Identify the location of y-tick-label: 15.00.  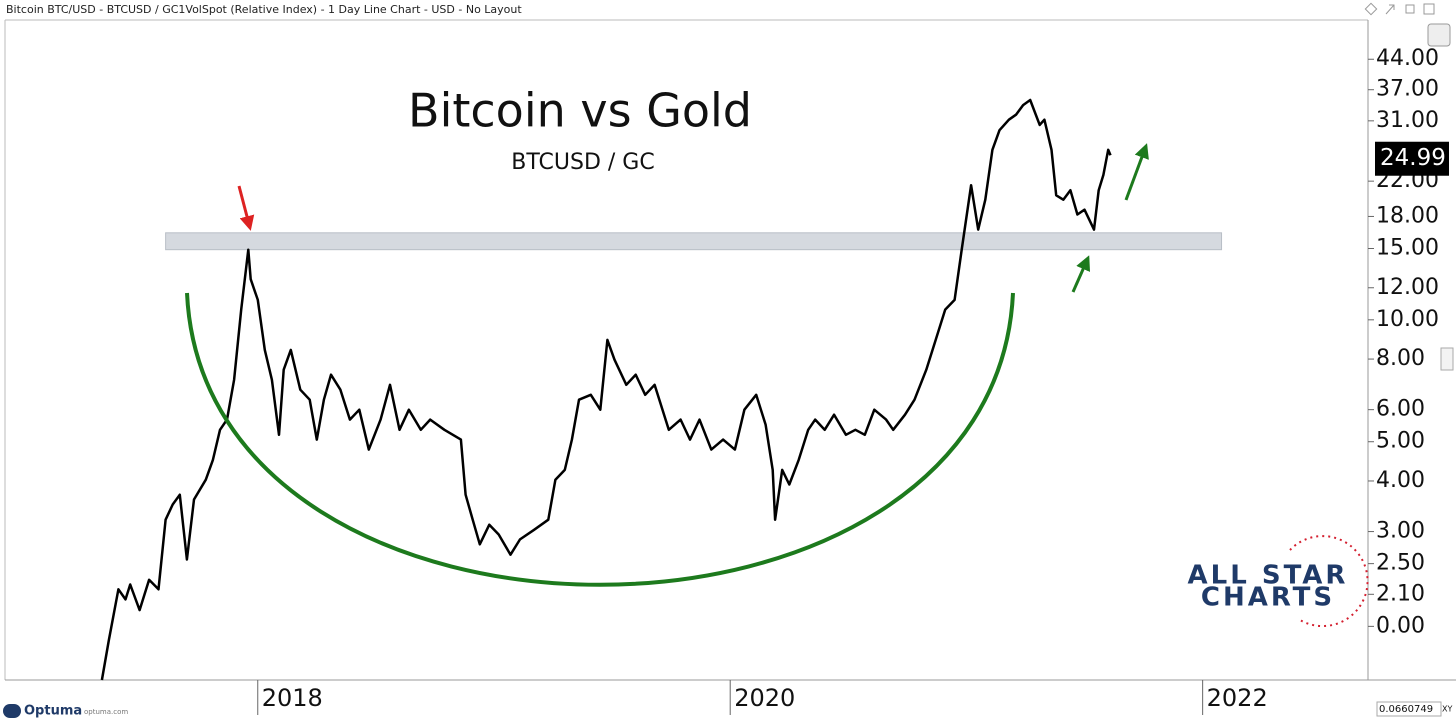
(1407, 248).